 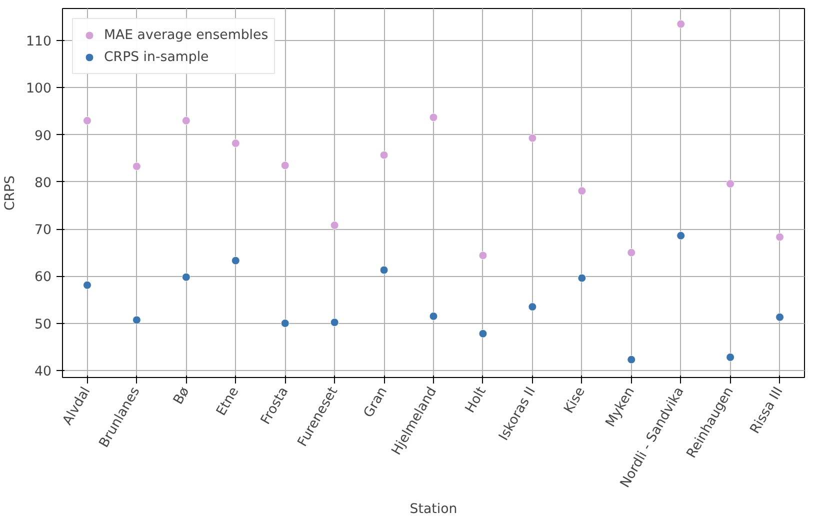 What do you see at coordinates (376, 402) in the screenshot?
I see `x-tick-label: Gran` at bounding box center [376, 402].